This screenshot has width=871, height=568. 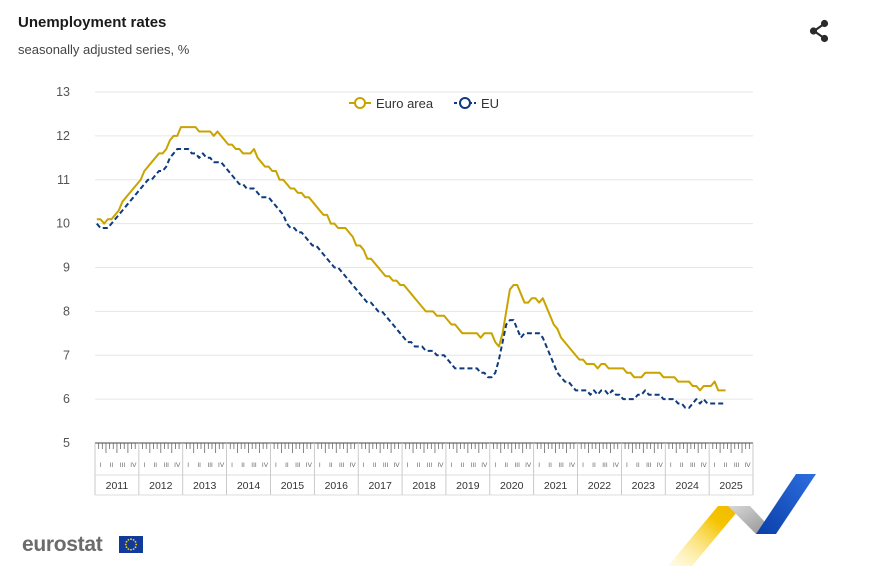 I want to click on y-tick-label: 6, so click(x=66, y=399).